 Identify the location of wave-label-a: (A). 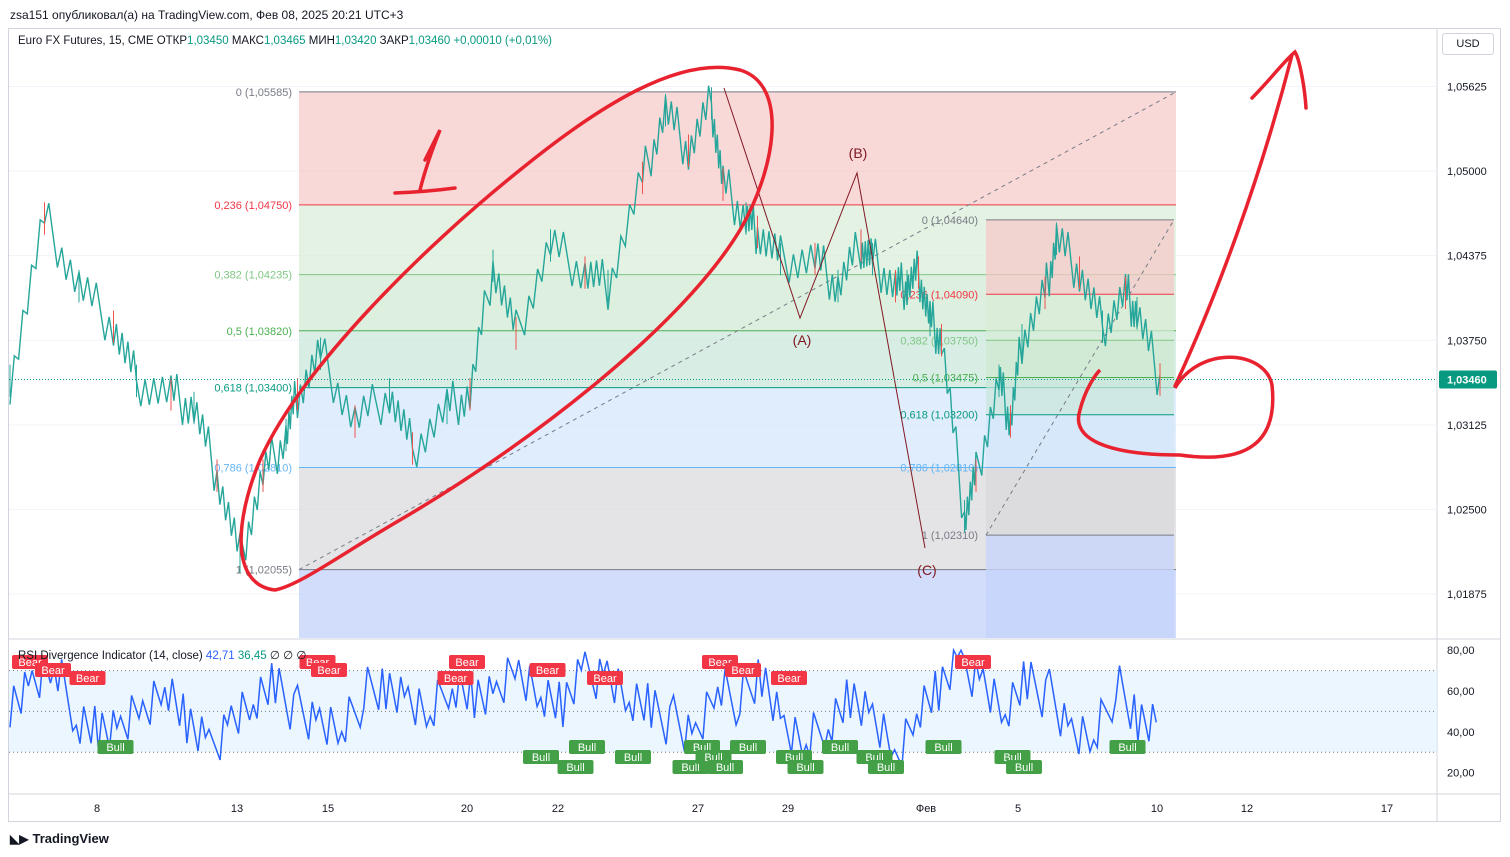
(802, 340).